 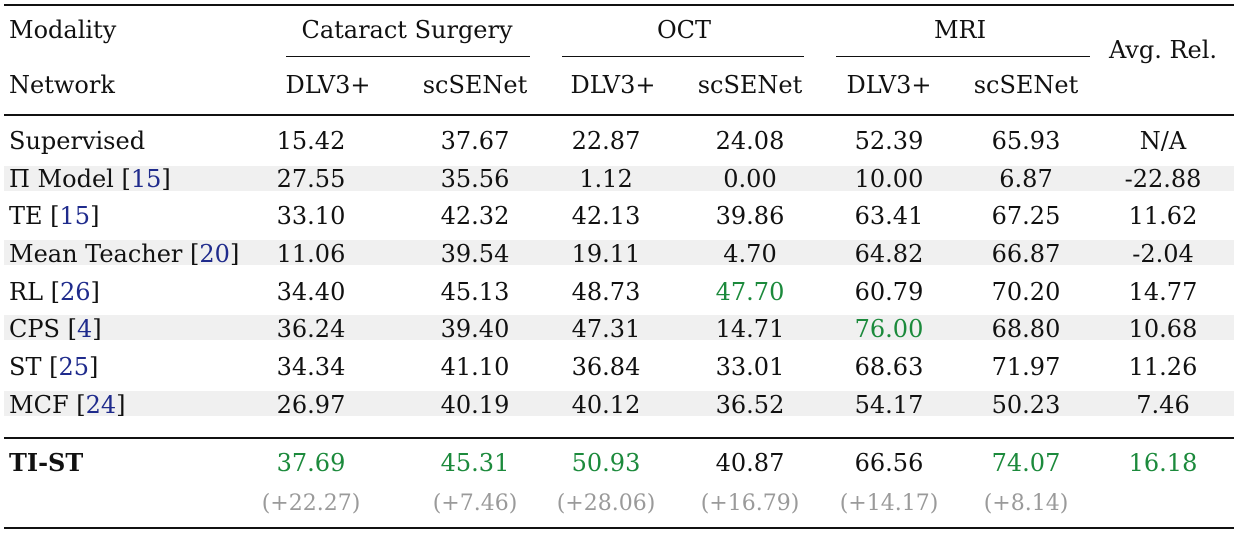 What do you see at coordinates (619, 438) in the screenshot?
I see `ours-rule` at bounding box center [619, 438].